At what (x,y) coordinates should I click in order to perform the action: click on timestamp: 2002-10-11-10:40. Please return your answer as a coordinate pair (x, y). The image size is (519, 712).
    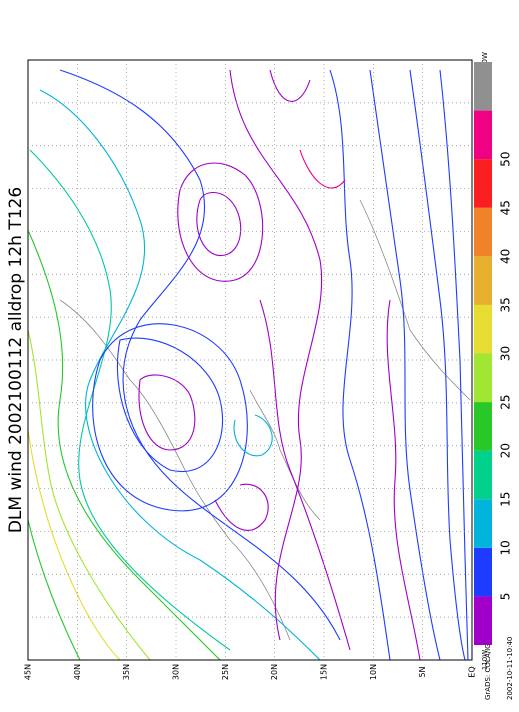
    Looking at the image, I should click on (510, 668).